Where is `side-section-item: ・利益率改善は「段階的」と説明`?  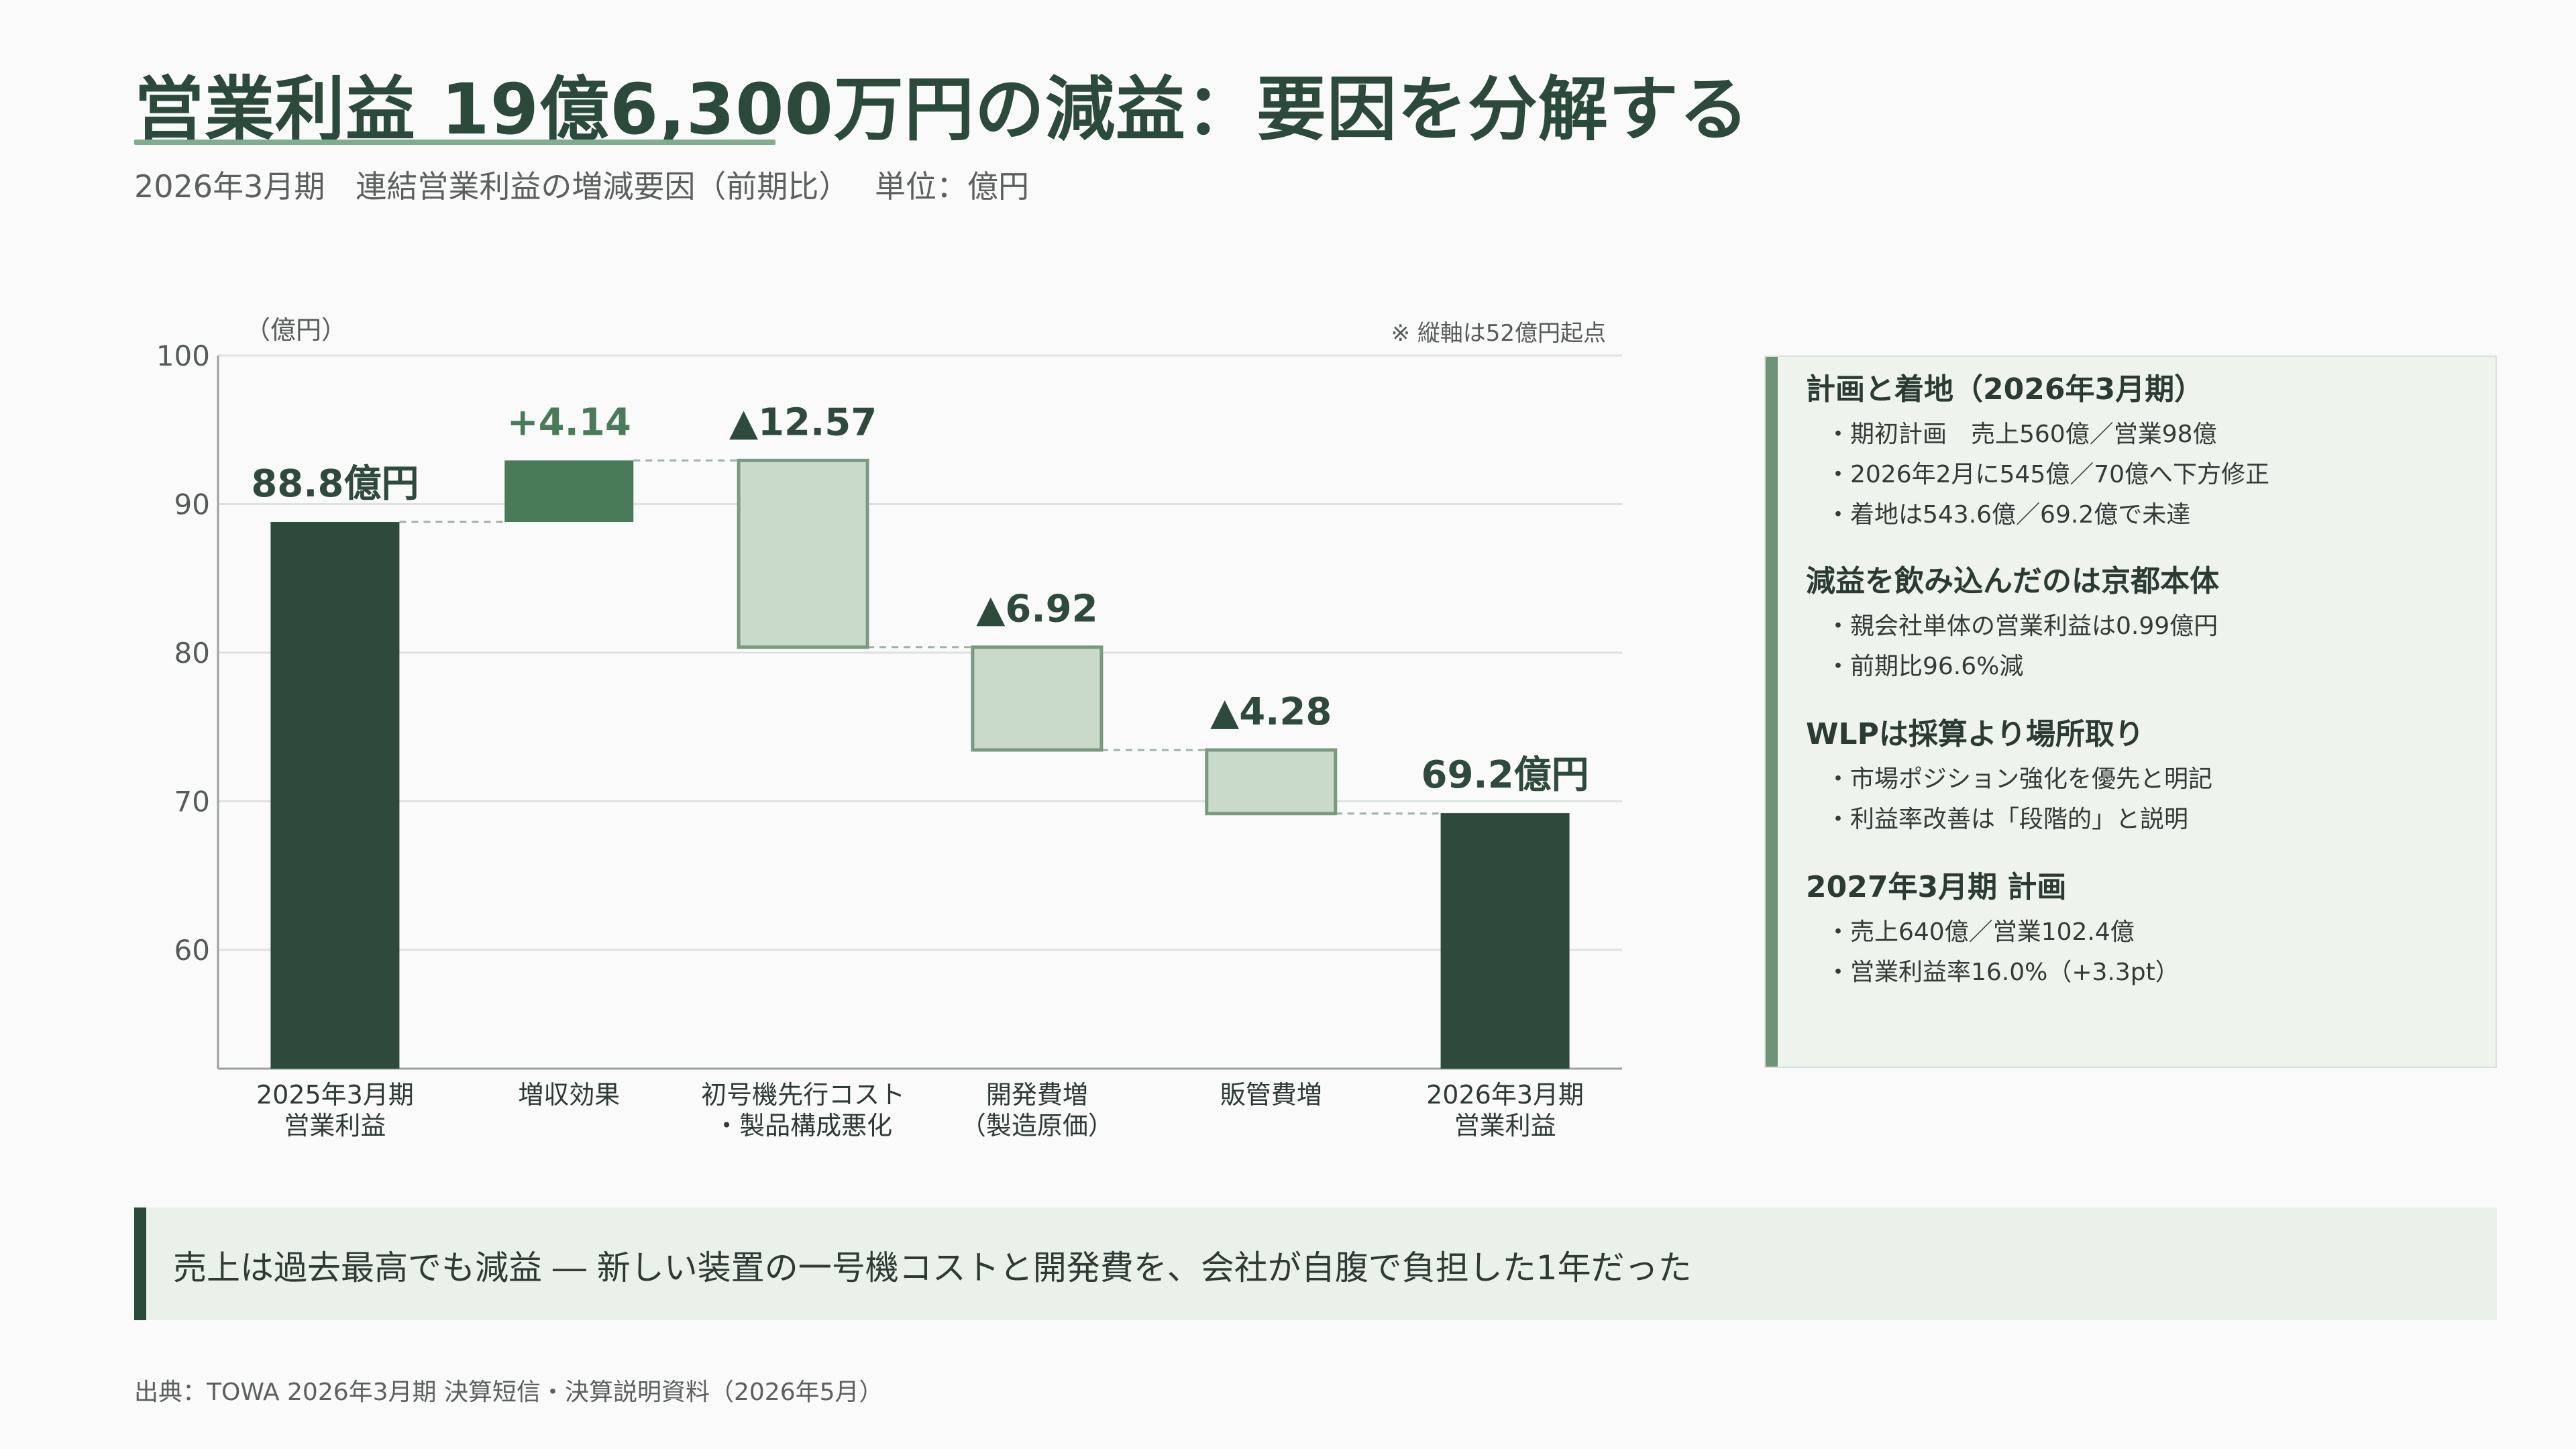 side-section-item: ・利益率改善は「段階的」と説明 is located at coordinates (2007, 819).